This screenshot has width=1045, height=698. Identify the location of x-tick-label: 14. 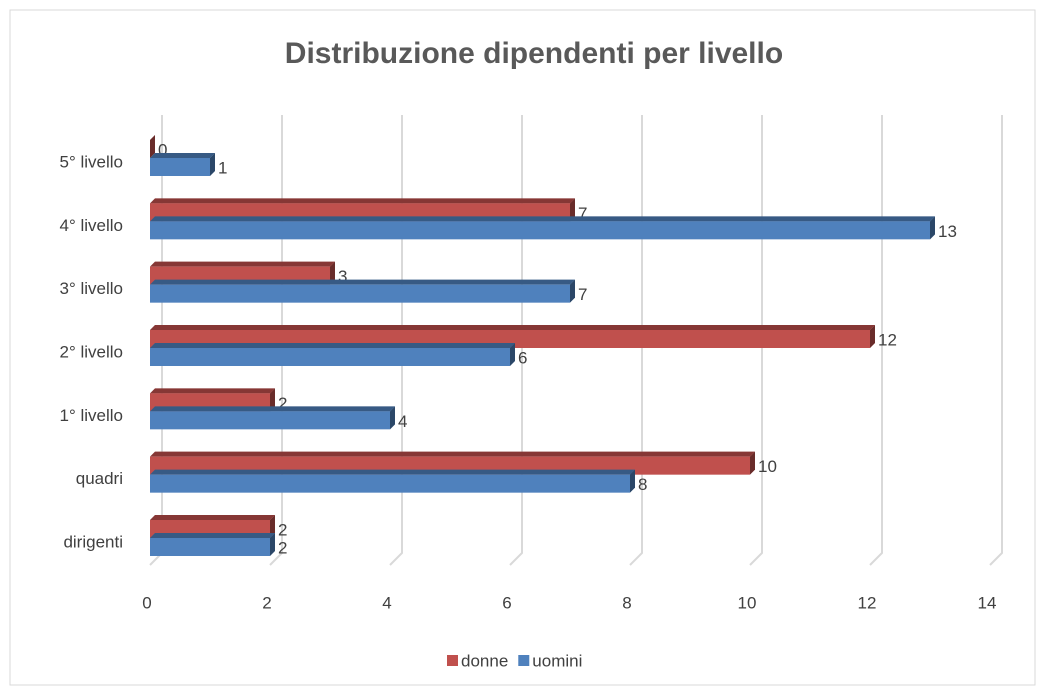
(987, 602).